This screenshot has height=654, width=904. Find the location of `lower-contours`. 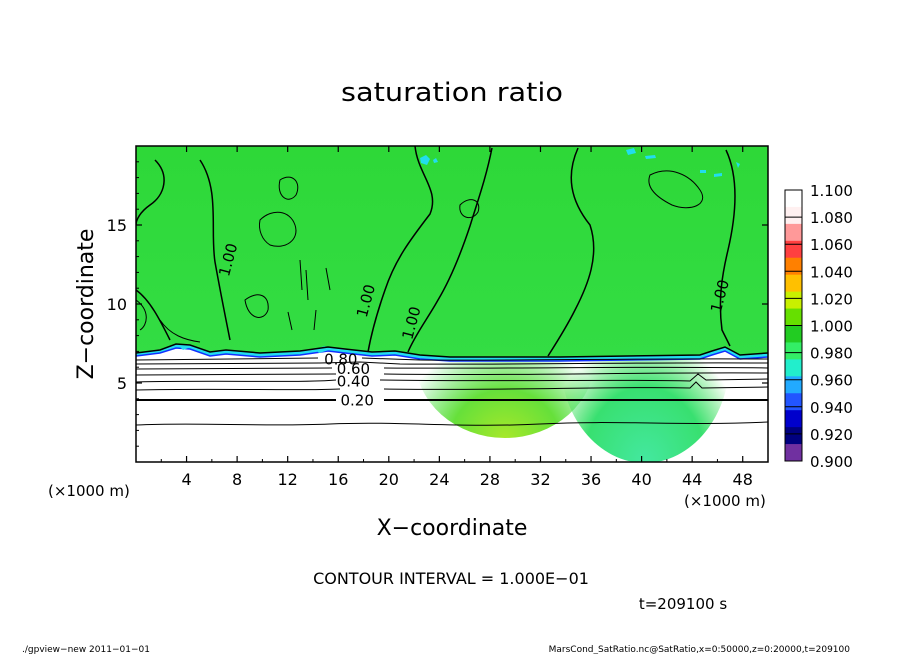

lower-contours is located at coordinates (452, 391).